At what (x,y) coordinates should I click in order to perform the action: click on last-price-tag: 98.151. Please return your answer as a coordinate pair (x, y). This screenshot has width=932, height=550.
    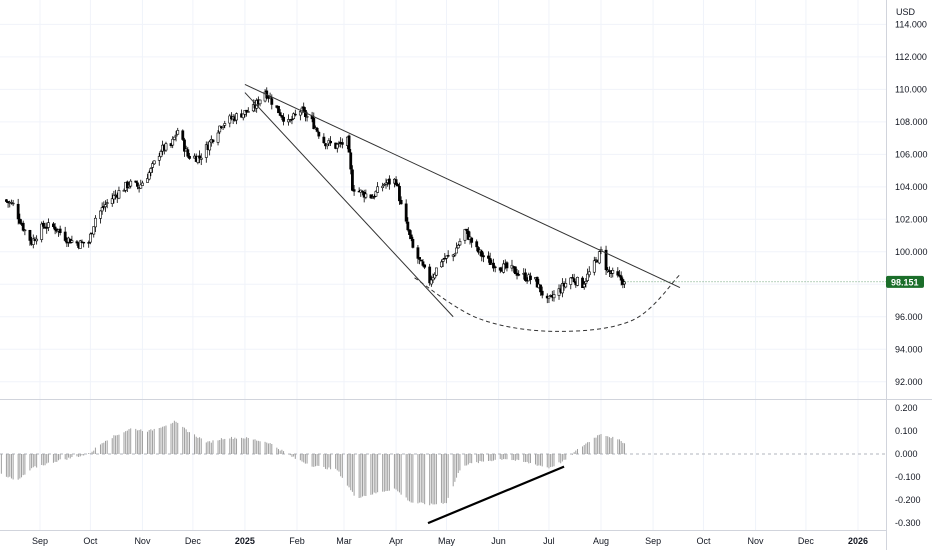
    Looking at the image, I should click on (905, 281).